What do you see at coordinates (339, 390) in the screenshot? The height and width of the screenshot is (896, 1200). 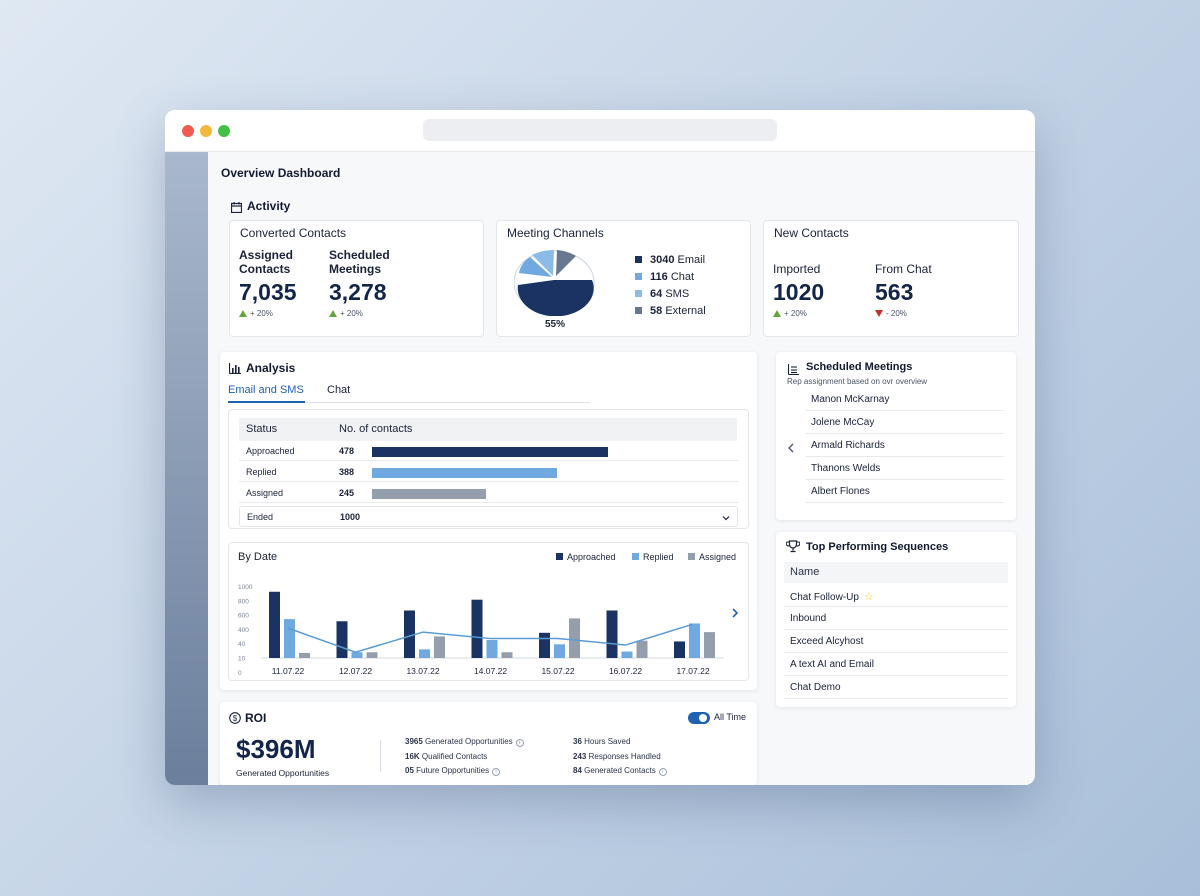 I see `tab-chat: Chat` at bounding box center [339, 390].